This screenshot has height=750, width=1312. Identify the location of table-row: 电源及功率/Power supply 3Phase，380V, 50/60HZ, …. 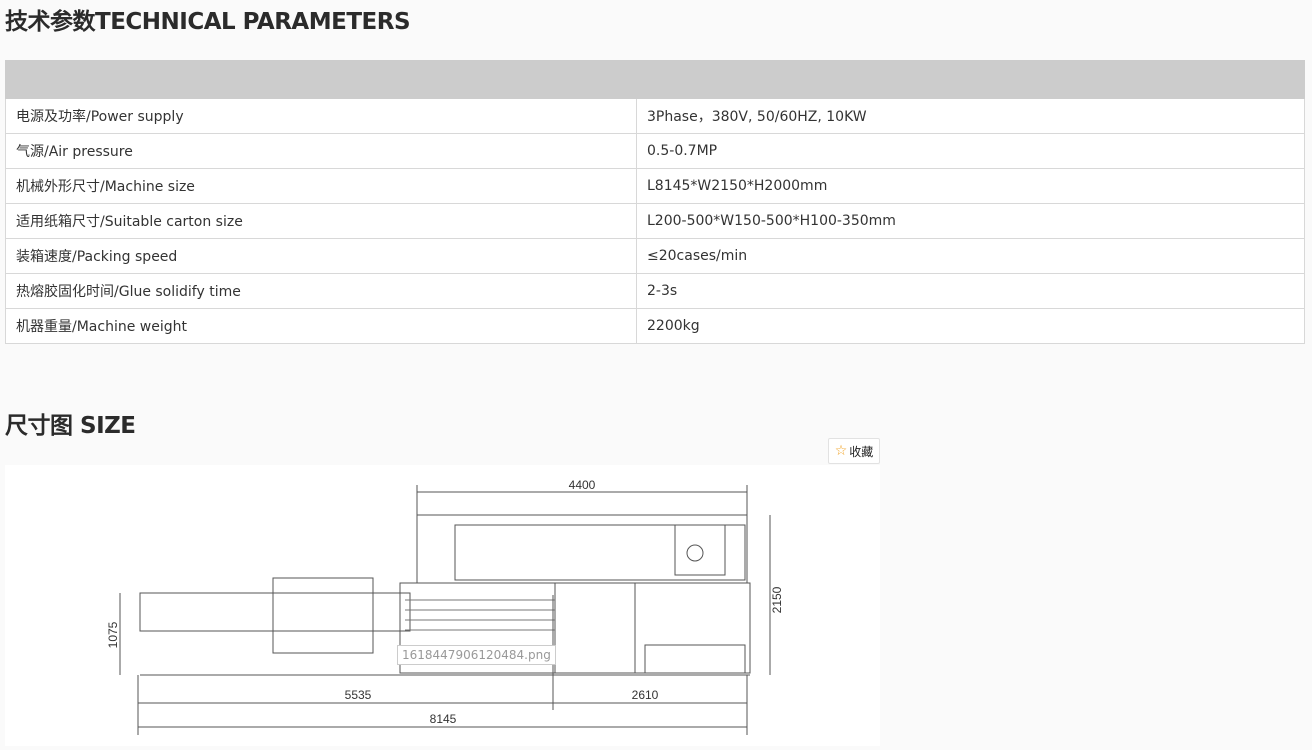
(655, 116).